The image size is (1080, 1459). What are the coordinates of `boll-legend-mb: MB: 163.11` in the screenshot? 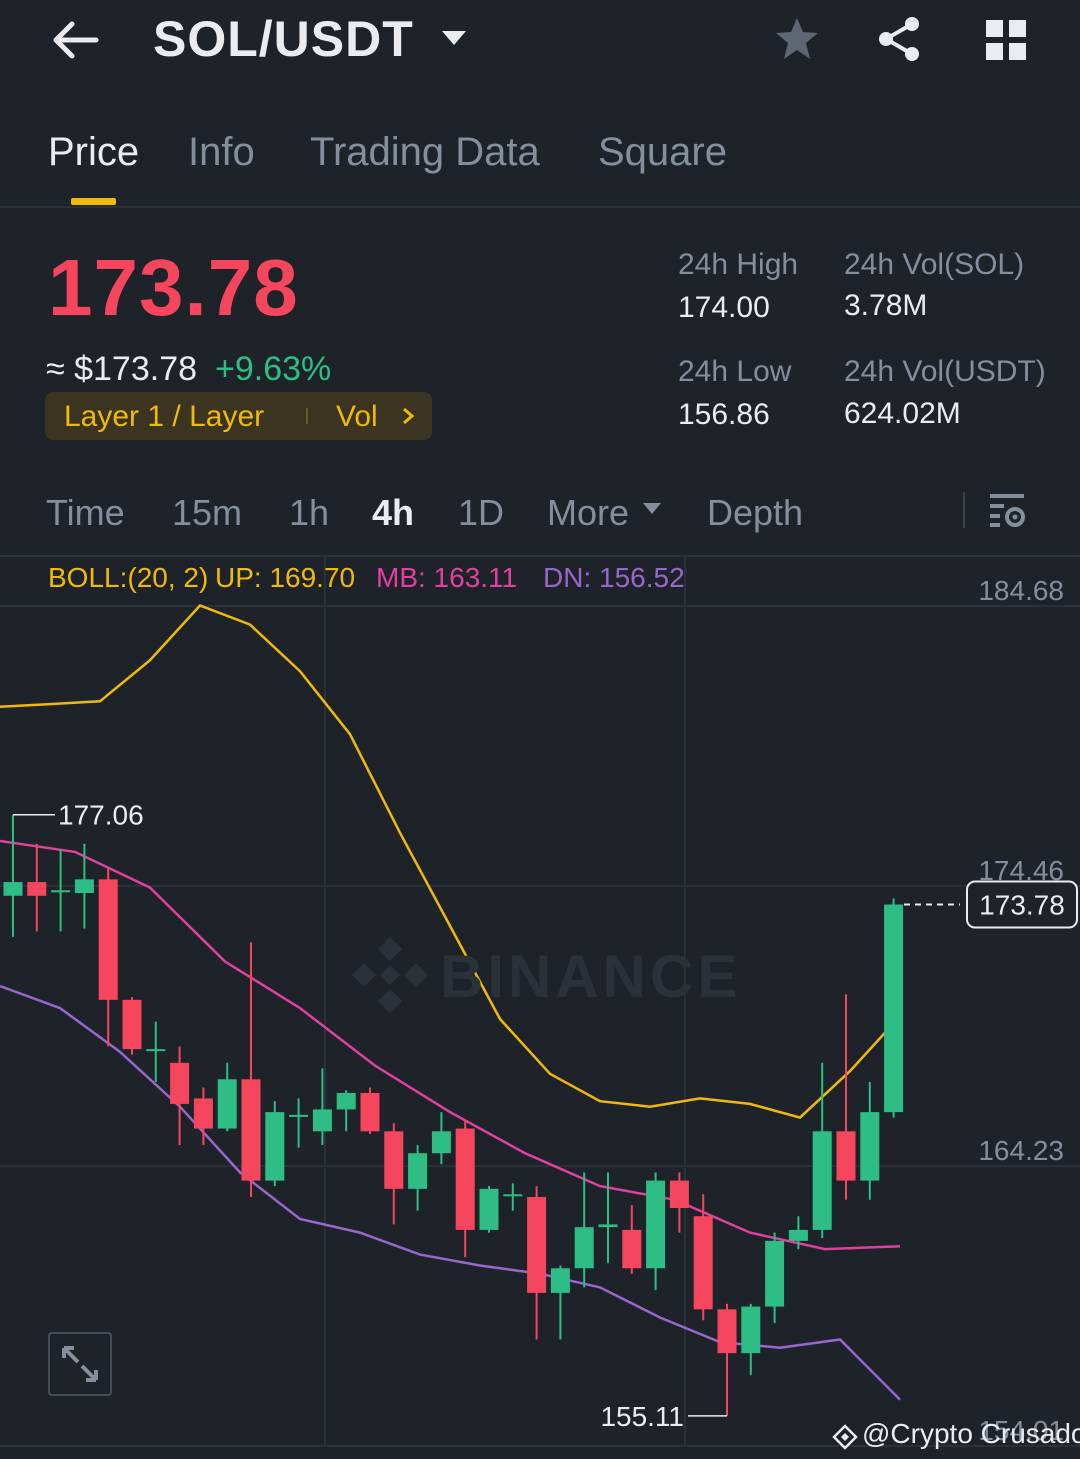 It's located at (447, 577).